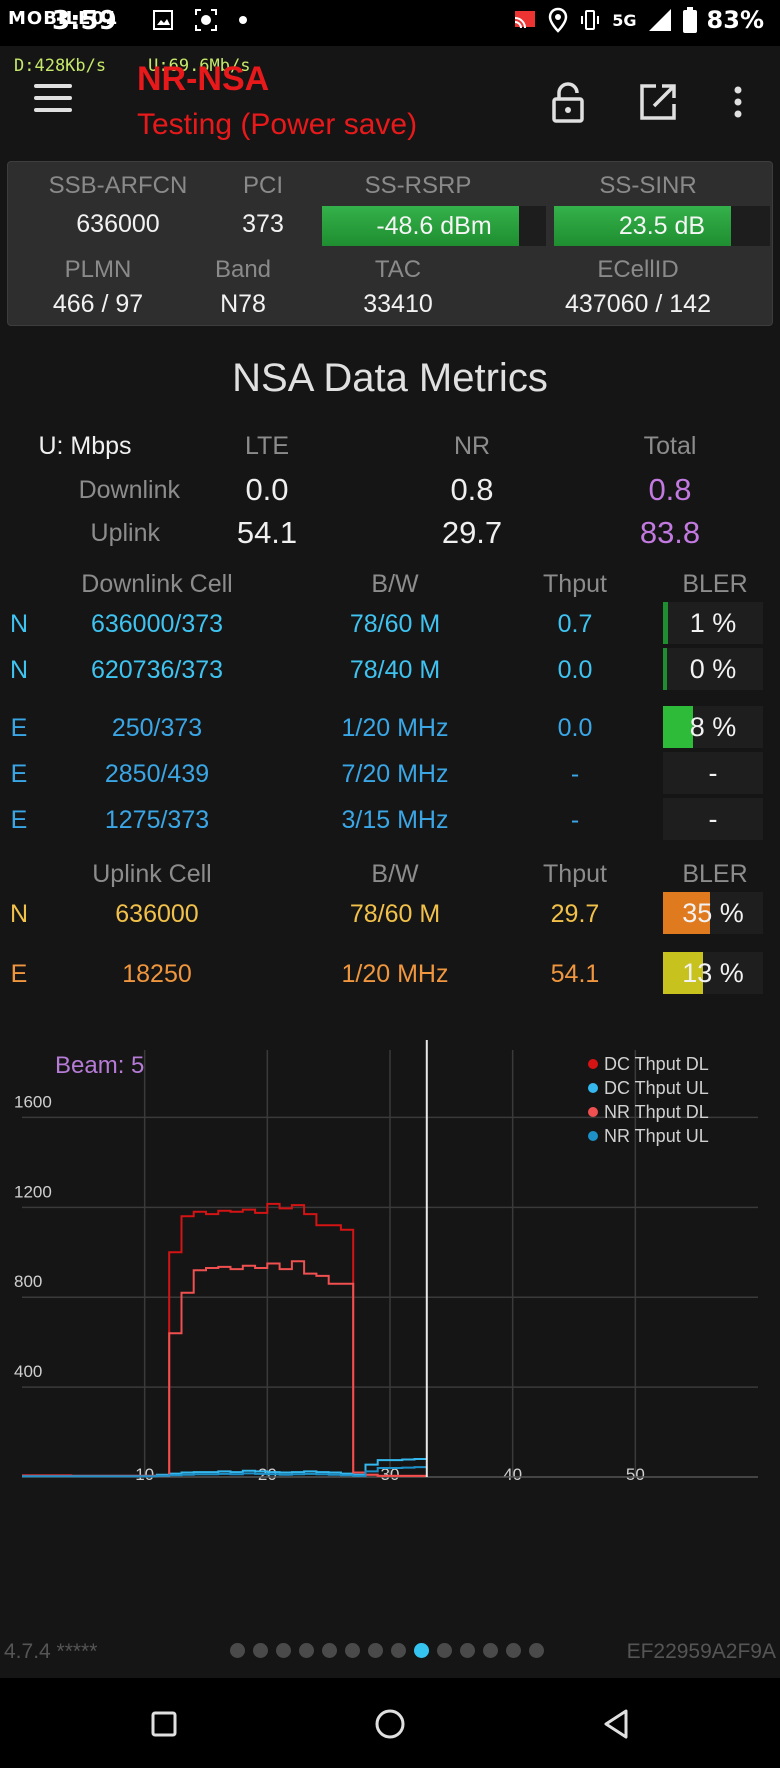 Image resolution: width=780 pixels, height=1768 pixels. I want to click on legend-item: NR Thput DL, so click(648, 1112).